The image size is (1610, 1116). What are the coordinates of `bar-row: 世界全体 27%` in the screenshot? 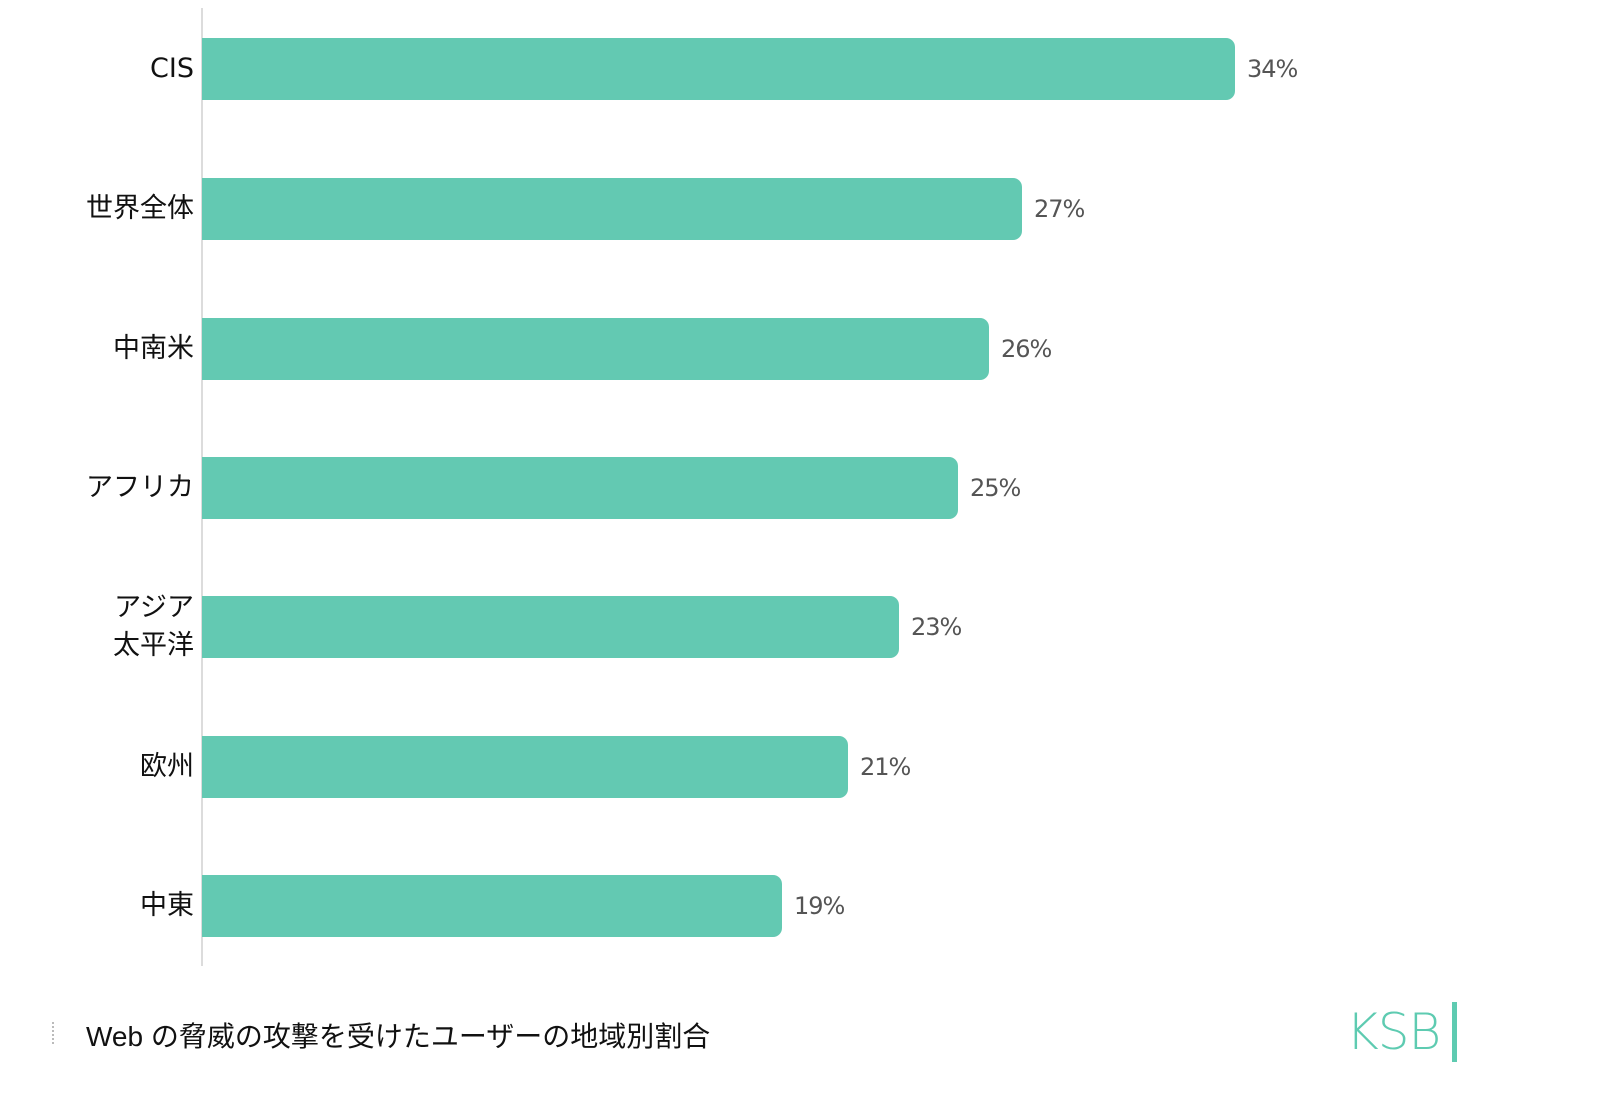 It's located at (805, 209).